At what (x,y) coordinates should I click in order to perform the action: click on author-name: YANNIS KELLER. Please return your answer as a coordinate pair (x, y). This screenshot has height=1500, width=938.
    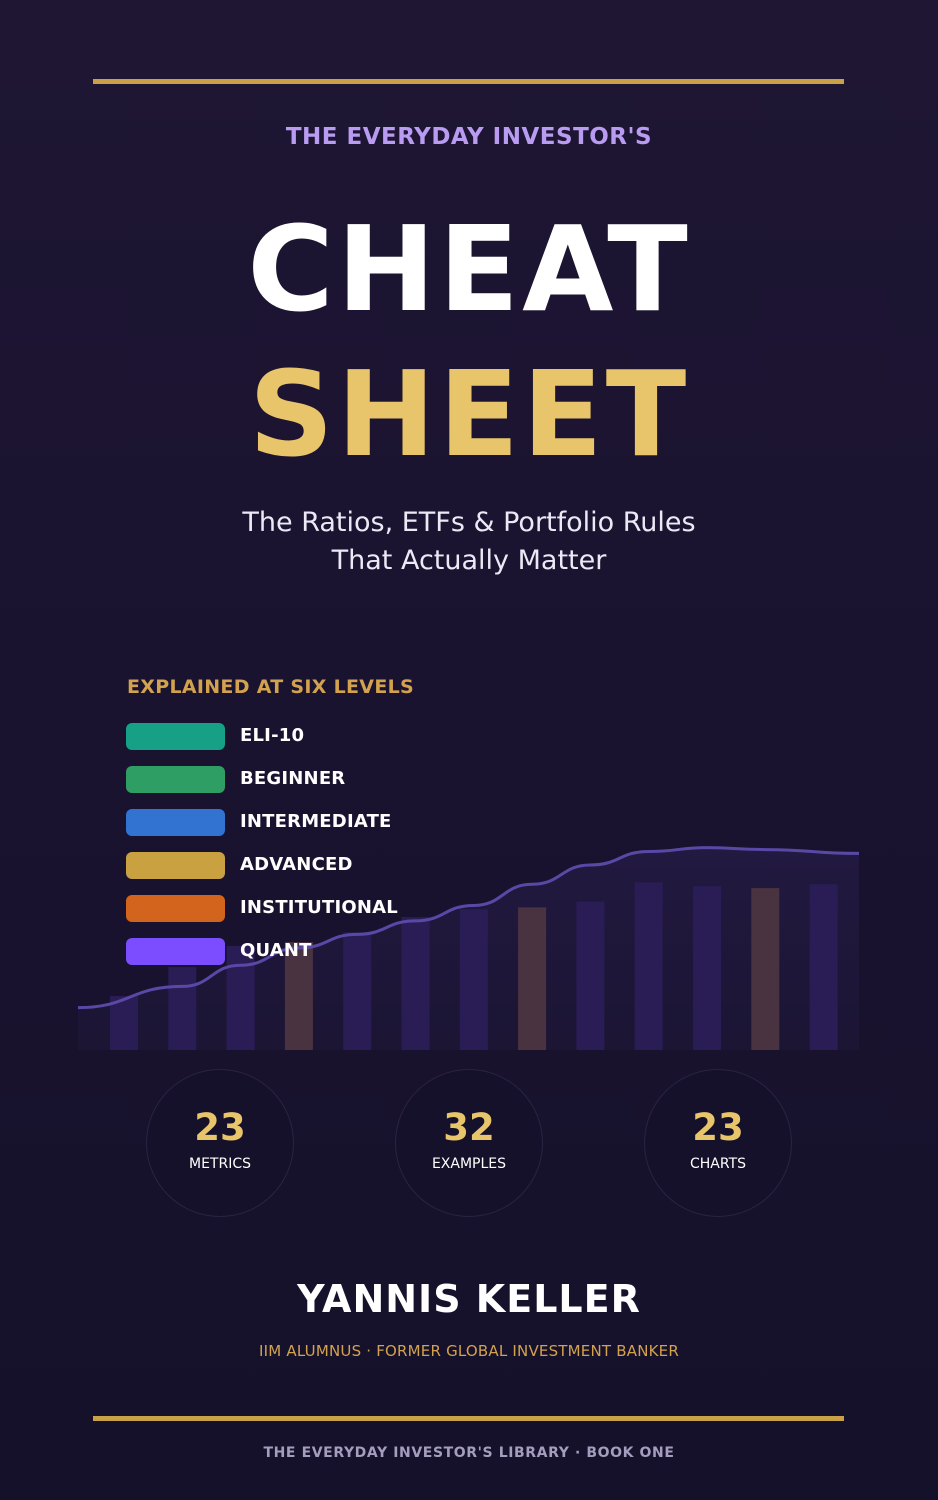
    Looking at the image, I should click on (469, 1299).